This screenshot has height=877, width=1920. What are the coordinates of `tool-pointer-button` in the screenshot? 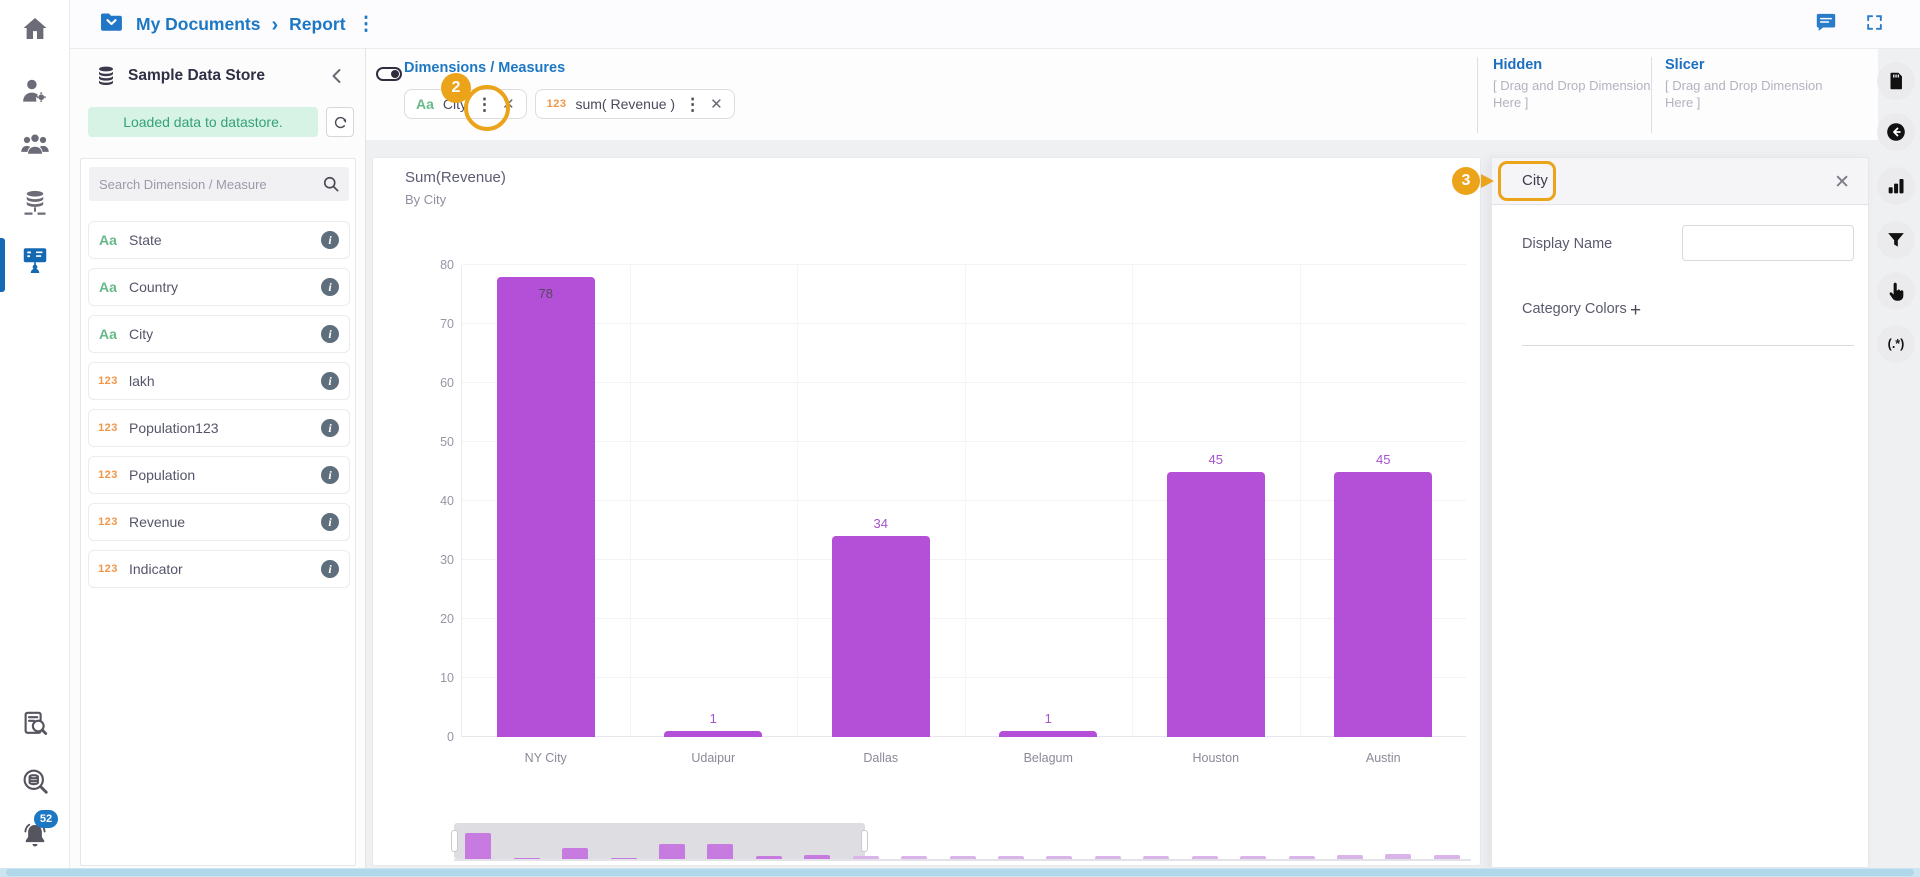 It's located at (1896, 291).